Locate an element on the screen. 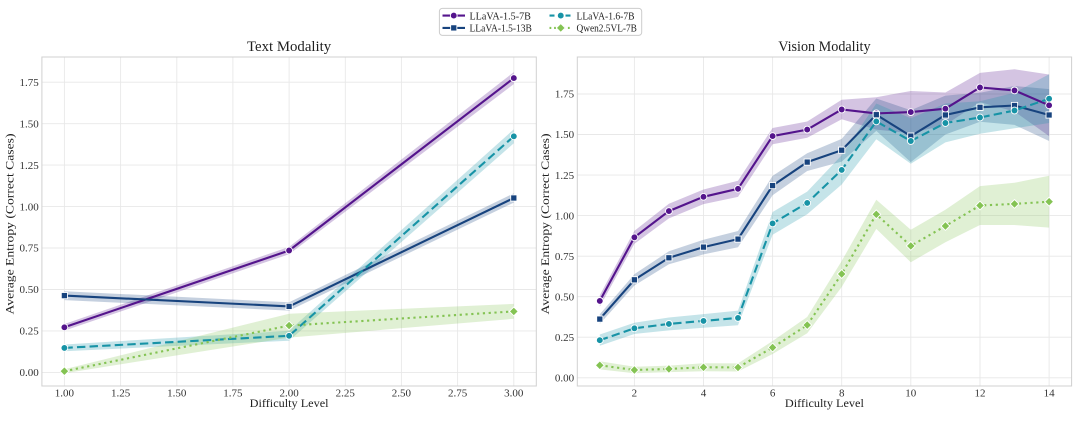  svg-text: Text Modality is located at coordinates (289, 47).